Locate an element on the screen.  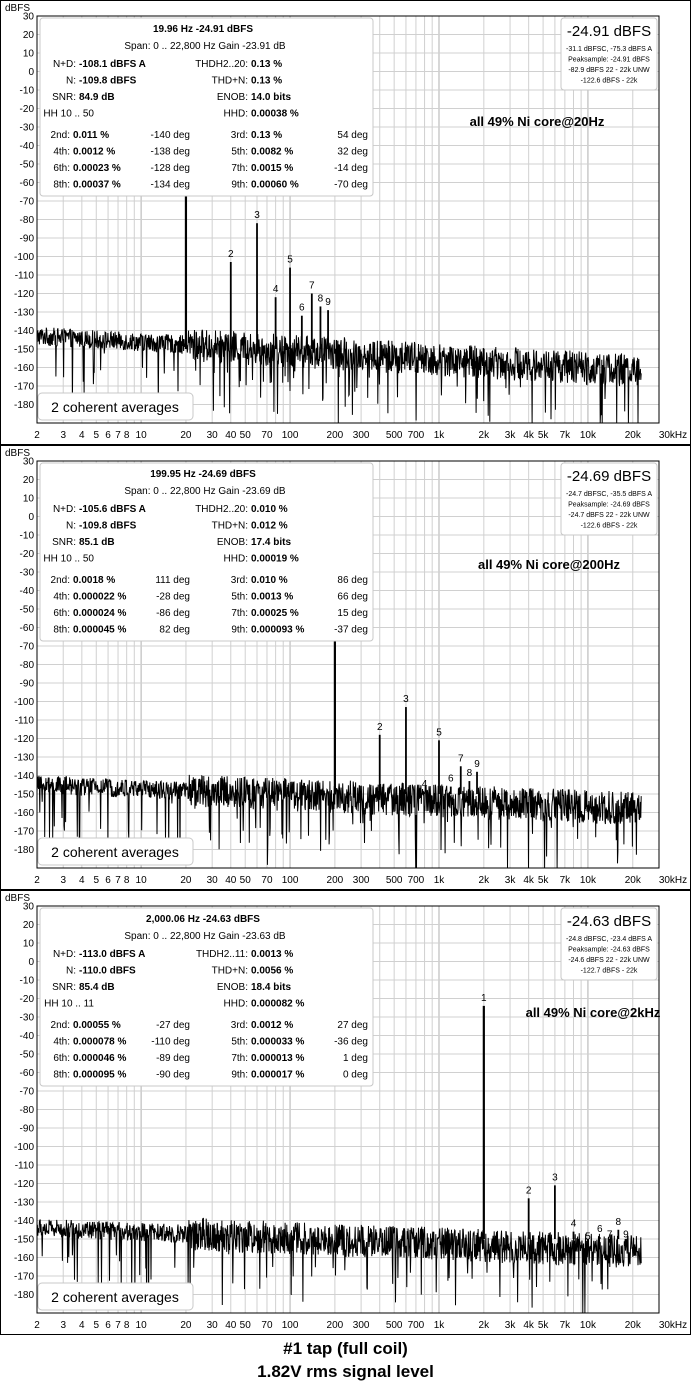
harmonic-name: 4th: is located at coordinates (61, 1042).